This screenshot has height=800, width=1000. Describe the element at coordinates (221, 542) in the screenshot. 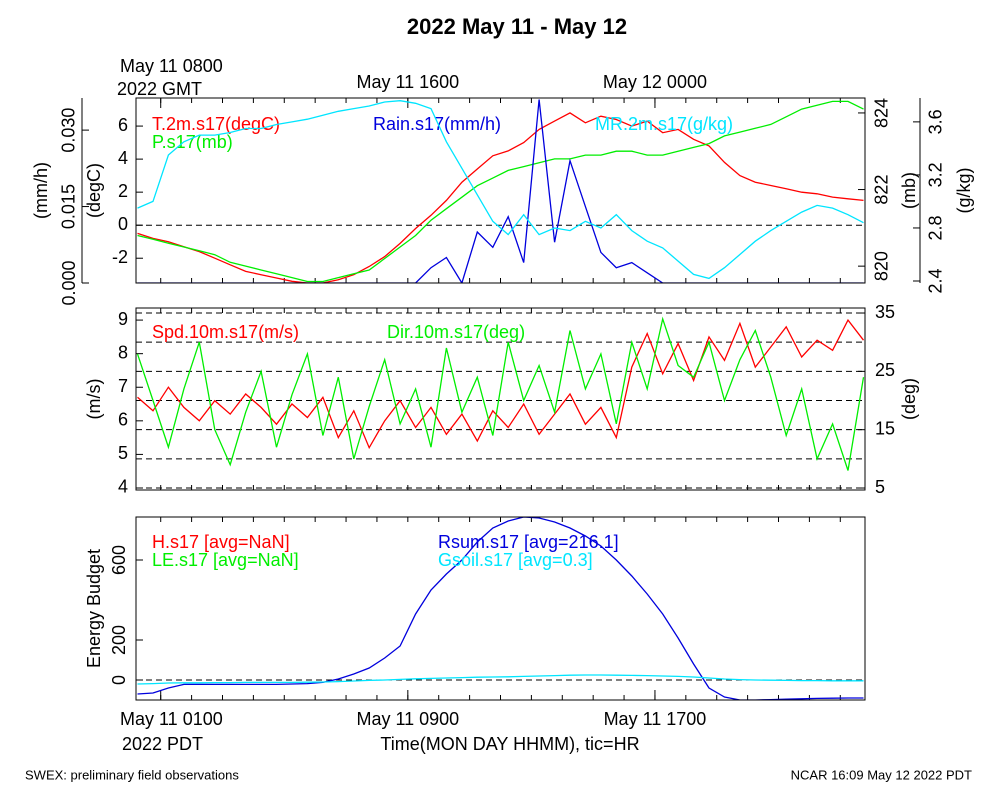

I see `legend-entry: H.s17 [avg=NaN]` at that location.